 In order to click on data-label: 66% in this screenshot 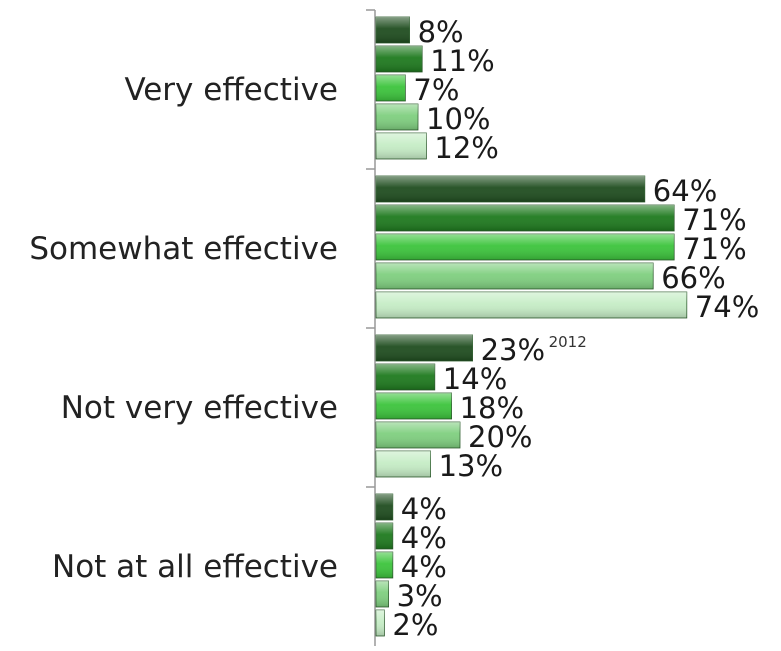, I will do `click(693, 278)`.